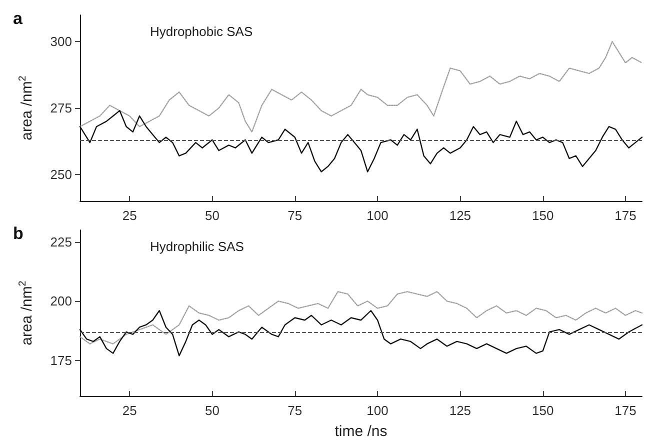  What do you see at coordinates (61, 242) in the screenshot?
I see `y-tick-label: 225` at bounding box center [61, 242].